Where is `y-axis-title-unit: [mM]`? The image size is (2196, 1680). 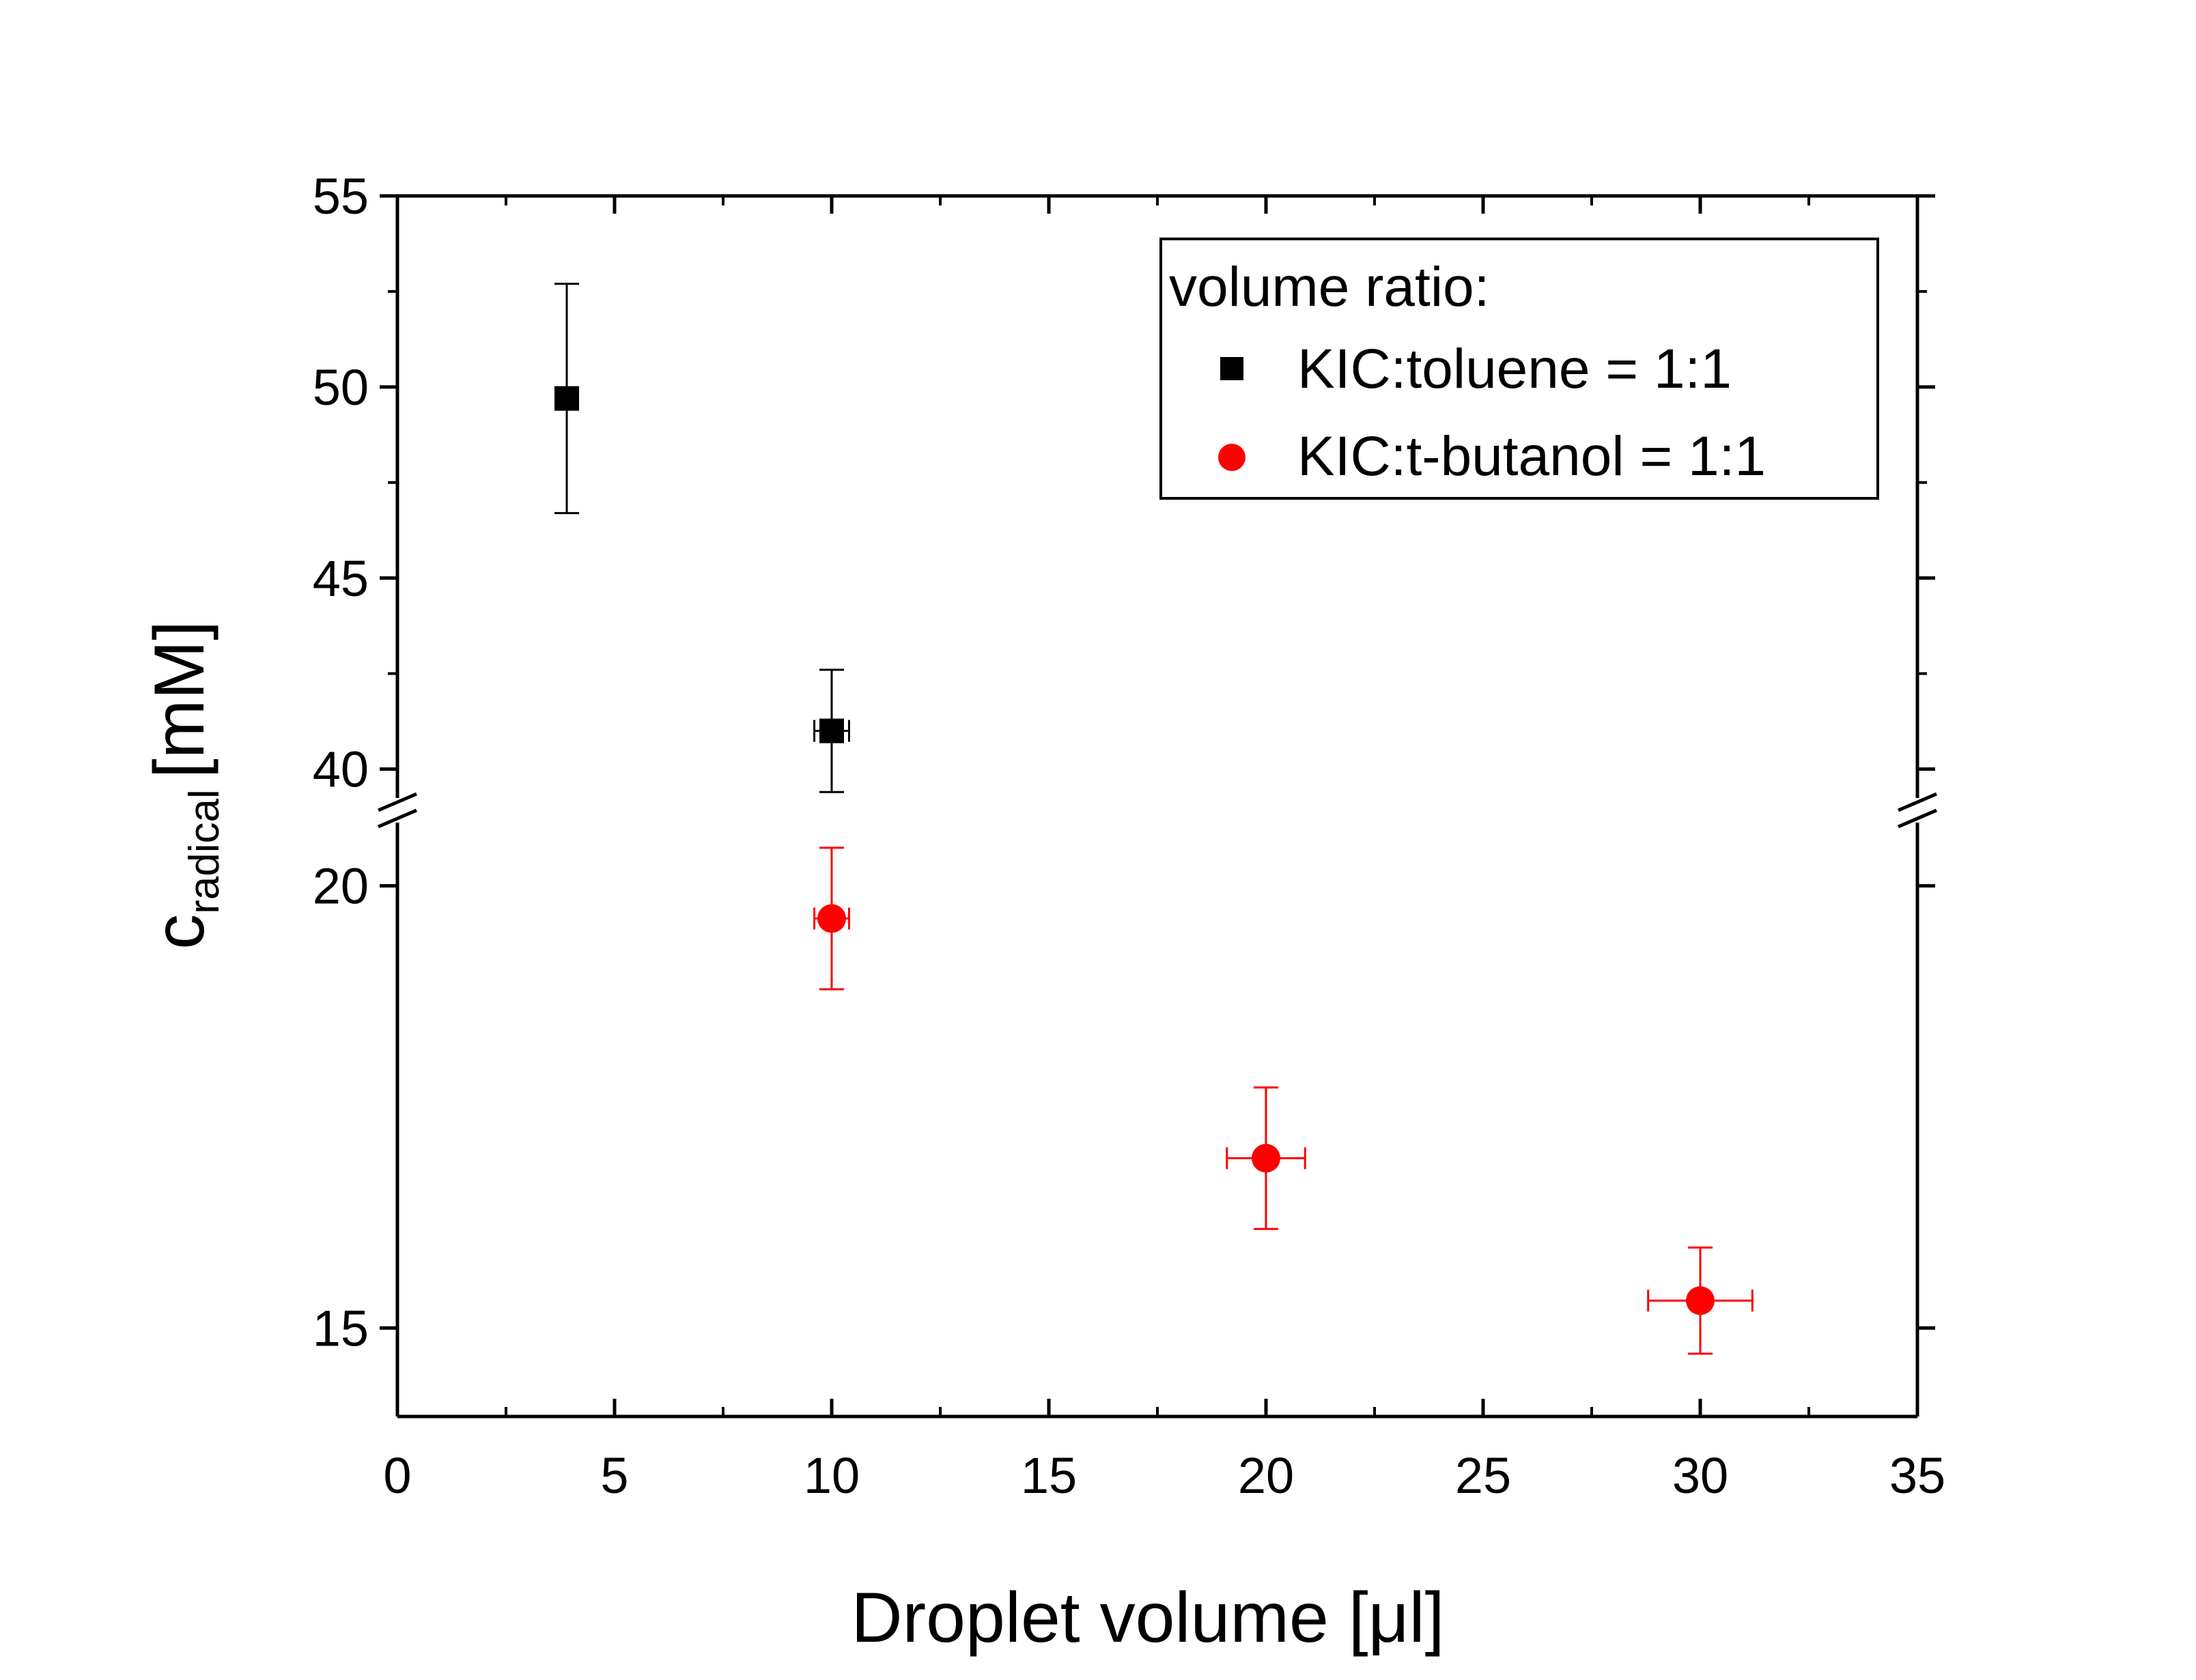
y-axis-title-unit: [mM] is located at coordinates (179, 699).